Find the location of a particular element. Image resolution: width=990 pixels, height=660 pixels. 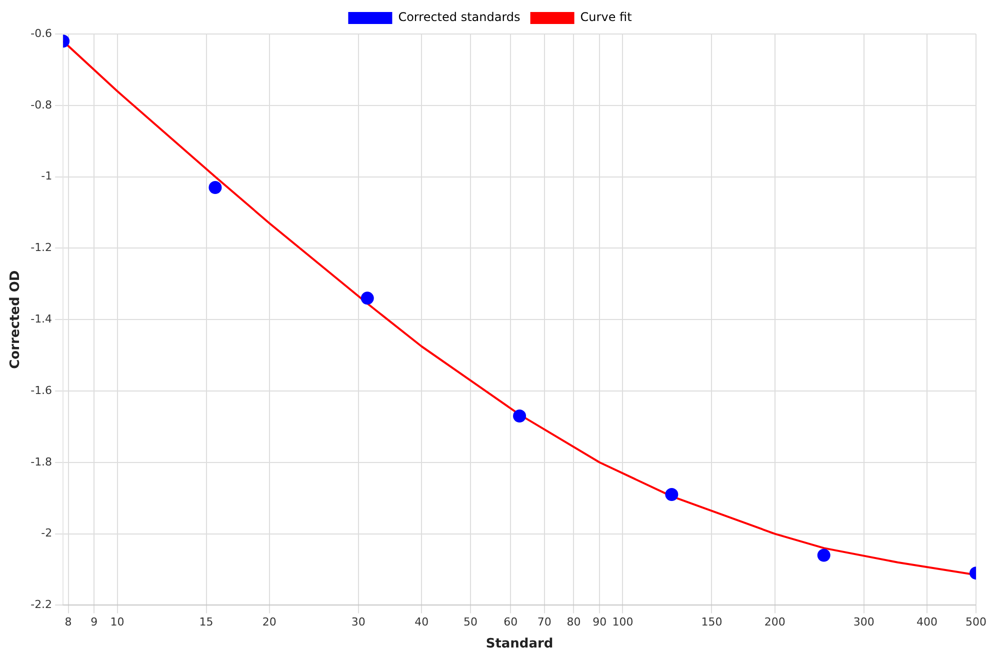

x-tick-label: 30 is located at coordinates (358, 622).